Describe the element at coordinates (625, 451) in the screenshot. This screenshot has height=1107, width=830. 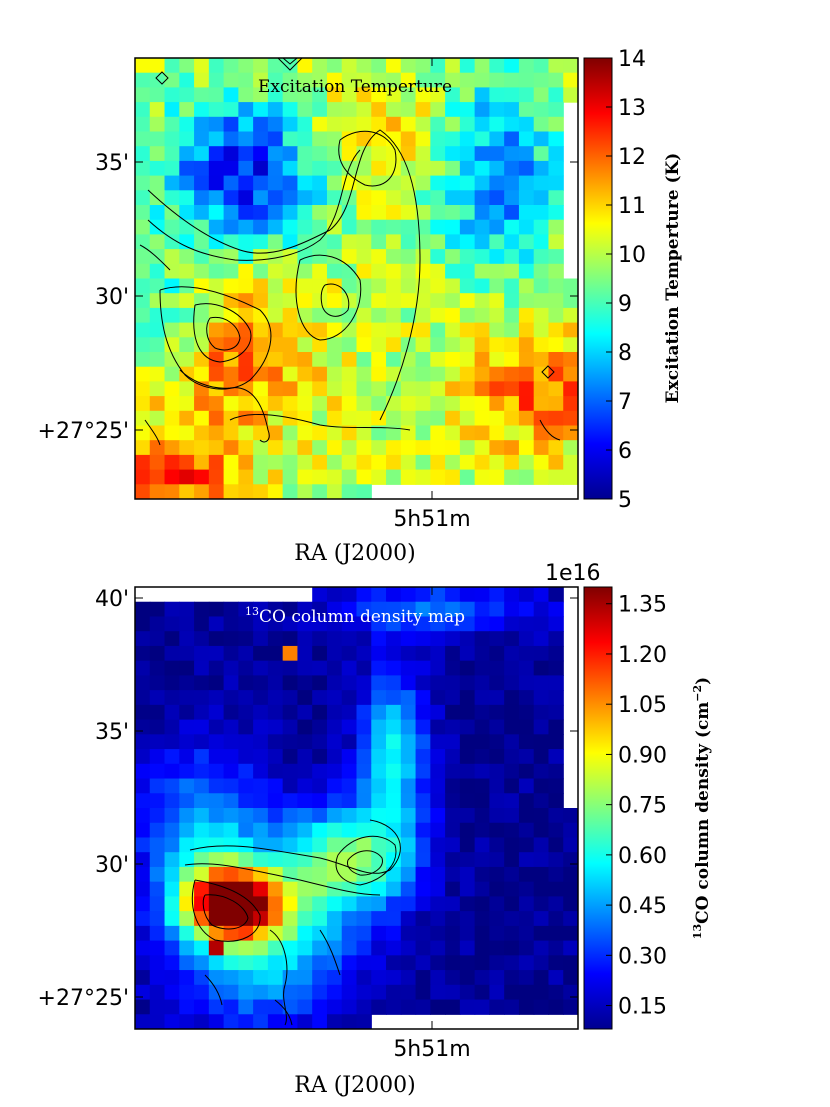
I see `colorbar-tick-label: 6` at that location.